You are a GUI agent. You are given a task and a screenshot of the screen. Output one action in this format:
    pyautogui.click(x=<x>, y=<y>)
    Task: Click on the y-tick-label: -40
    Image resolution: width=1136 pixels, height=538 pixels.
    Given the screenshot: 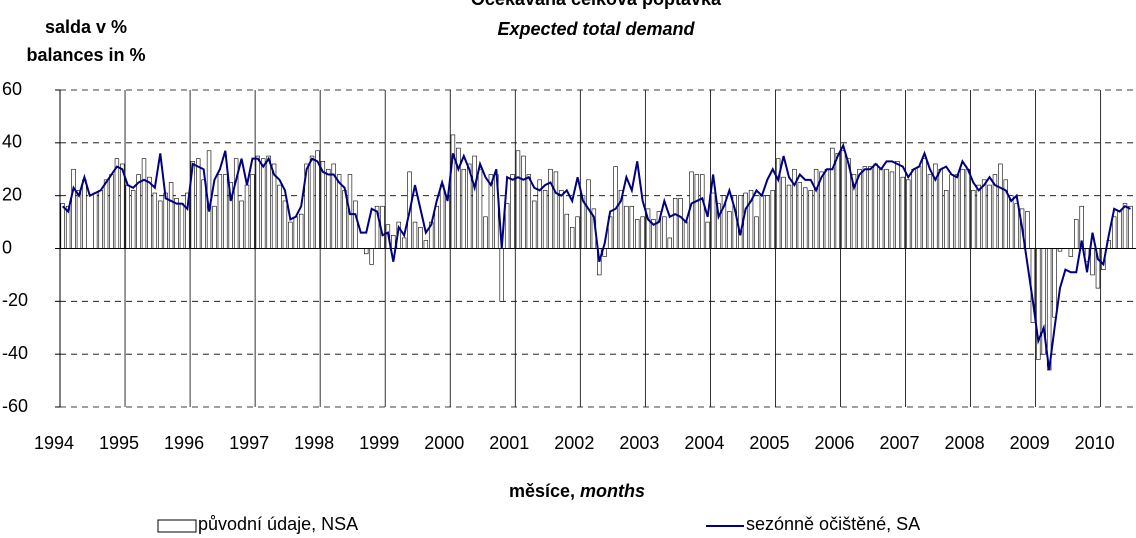 What is the action you would take?
    pyautogui.click(x=15, y=353)
    